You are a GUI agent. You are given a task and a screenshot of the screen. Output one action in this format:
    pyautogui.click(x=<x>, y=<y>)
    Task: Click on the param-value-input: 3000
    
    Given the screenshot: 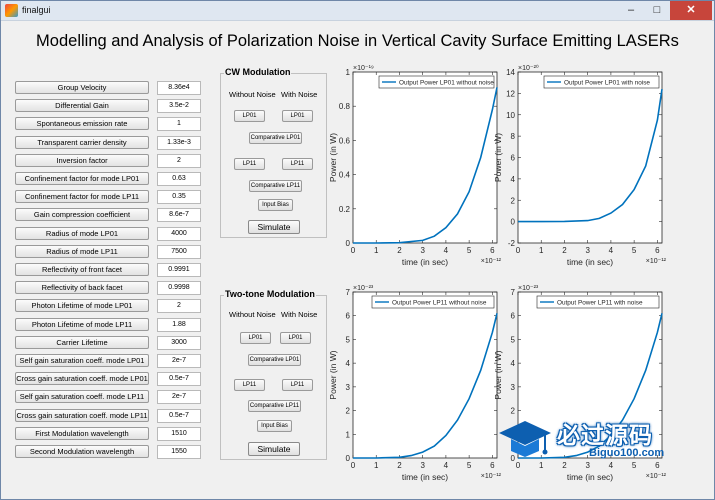 What is the action you would take?
    pyautogui.click(x=179, y=342)
    